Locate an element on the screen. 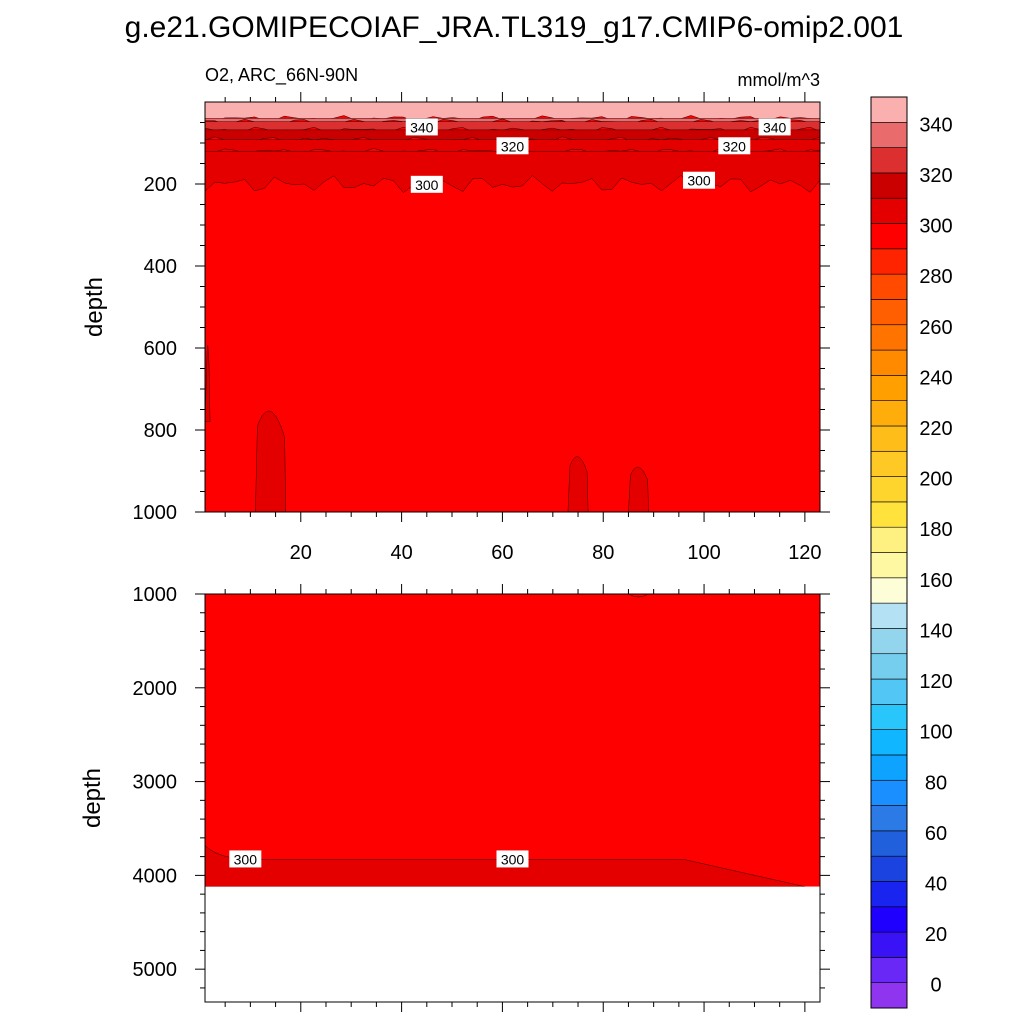 This screenshot has width=1024, height=1024. no-data-region is located at coordinates (512, 944).